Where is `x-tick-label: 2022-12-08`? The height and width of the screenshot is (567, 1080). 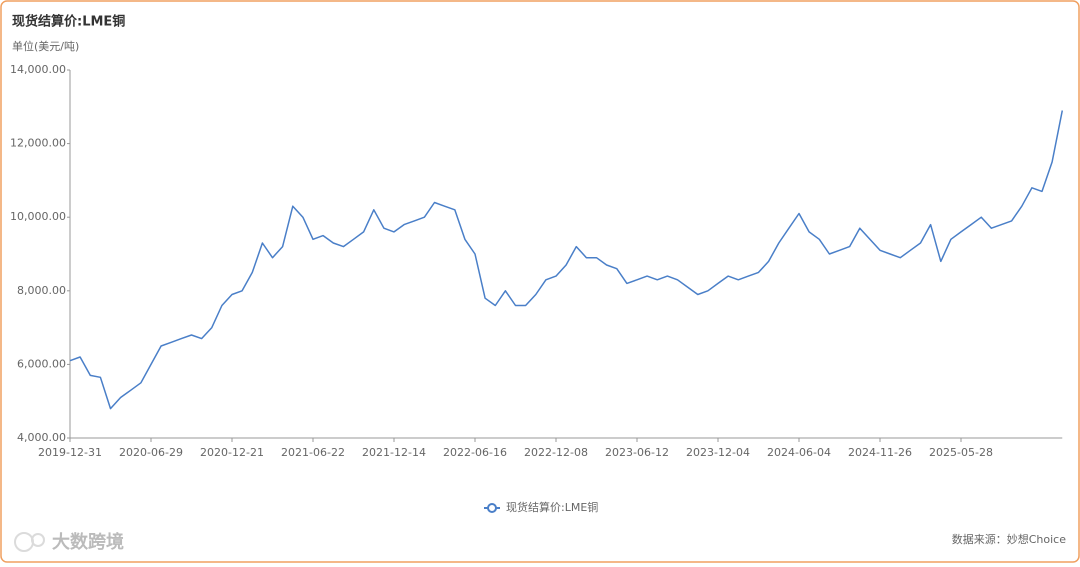
x-tick-label: 2022-12-08 is located at coordinates (556, 452).